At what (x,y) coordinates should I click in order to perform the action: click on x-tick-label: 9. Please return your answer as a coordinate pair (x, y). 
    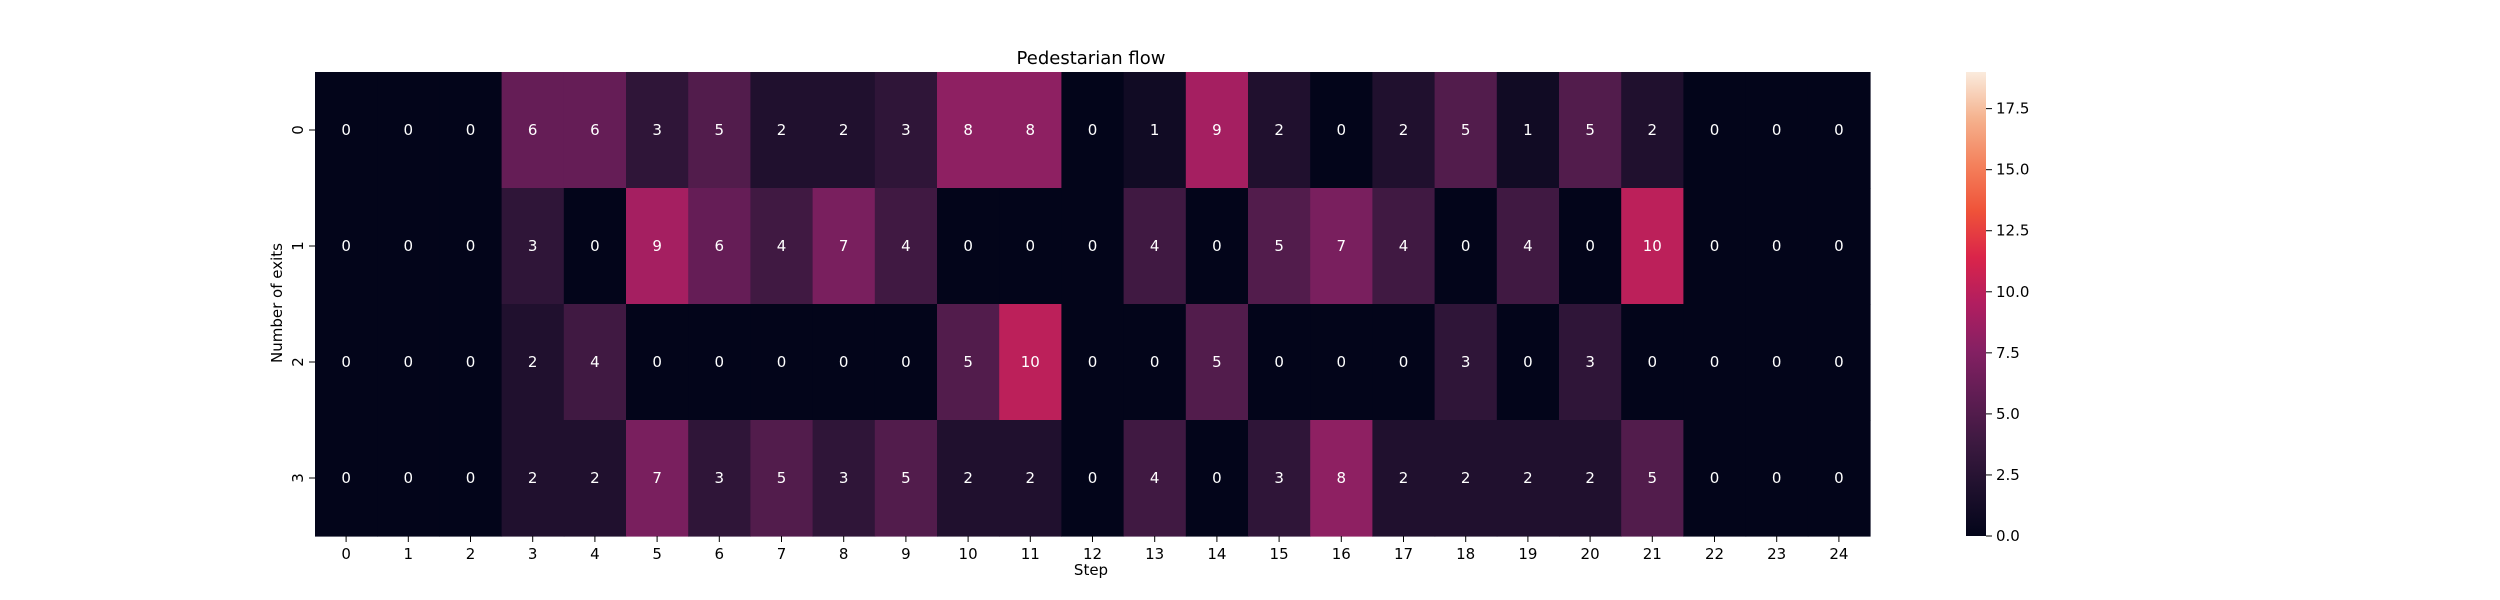
    Looking at the image, I should click on (906, 554).